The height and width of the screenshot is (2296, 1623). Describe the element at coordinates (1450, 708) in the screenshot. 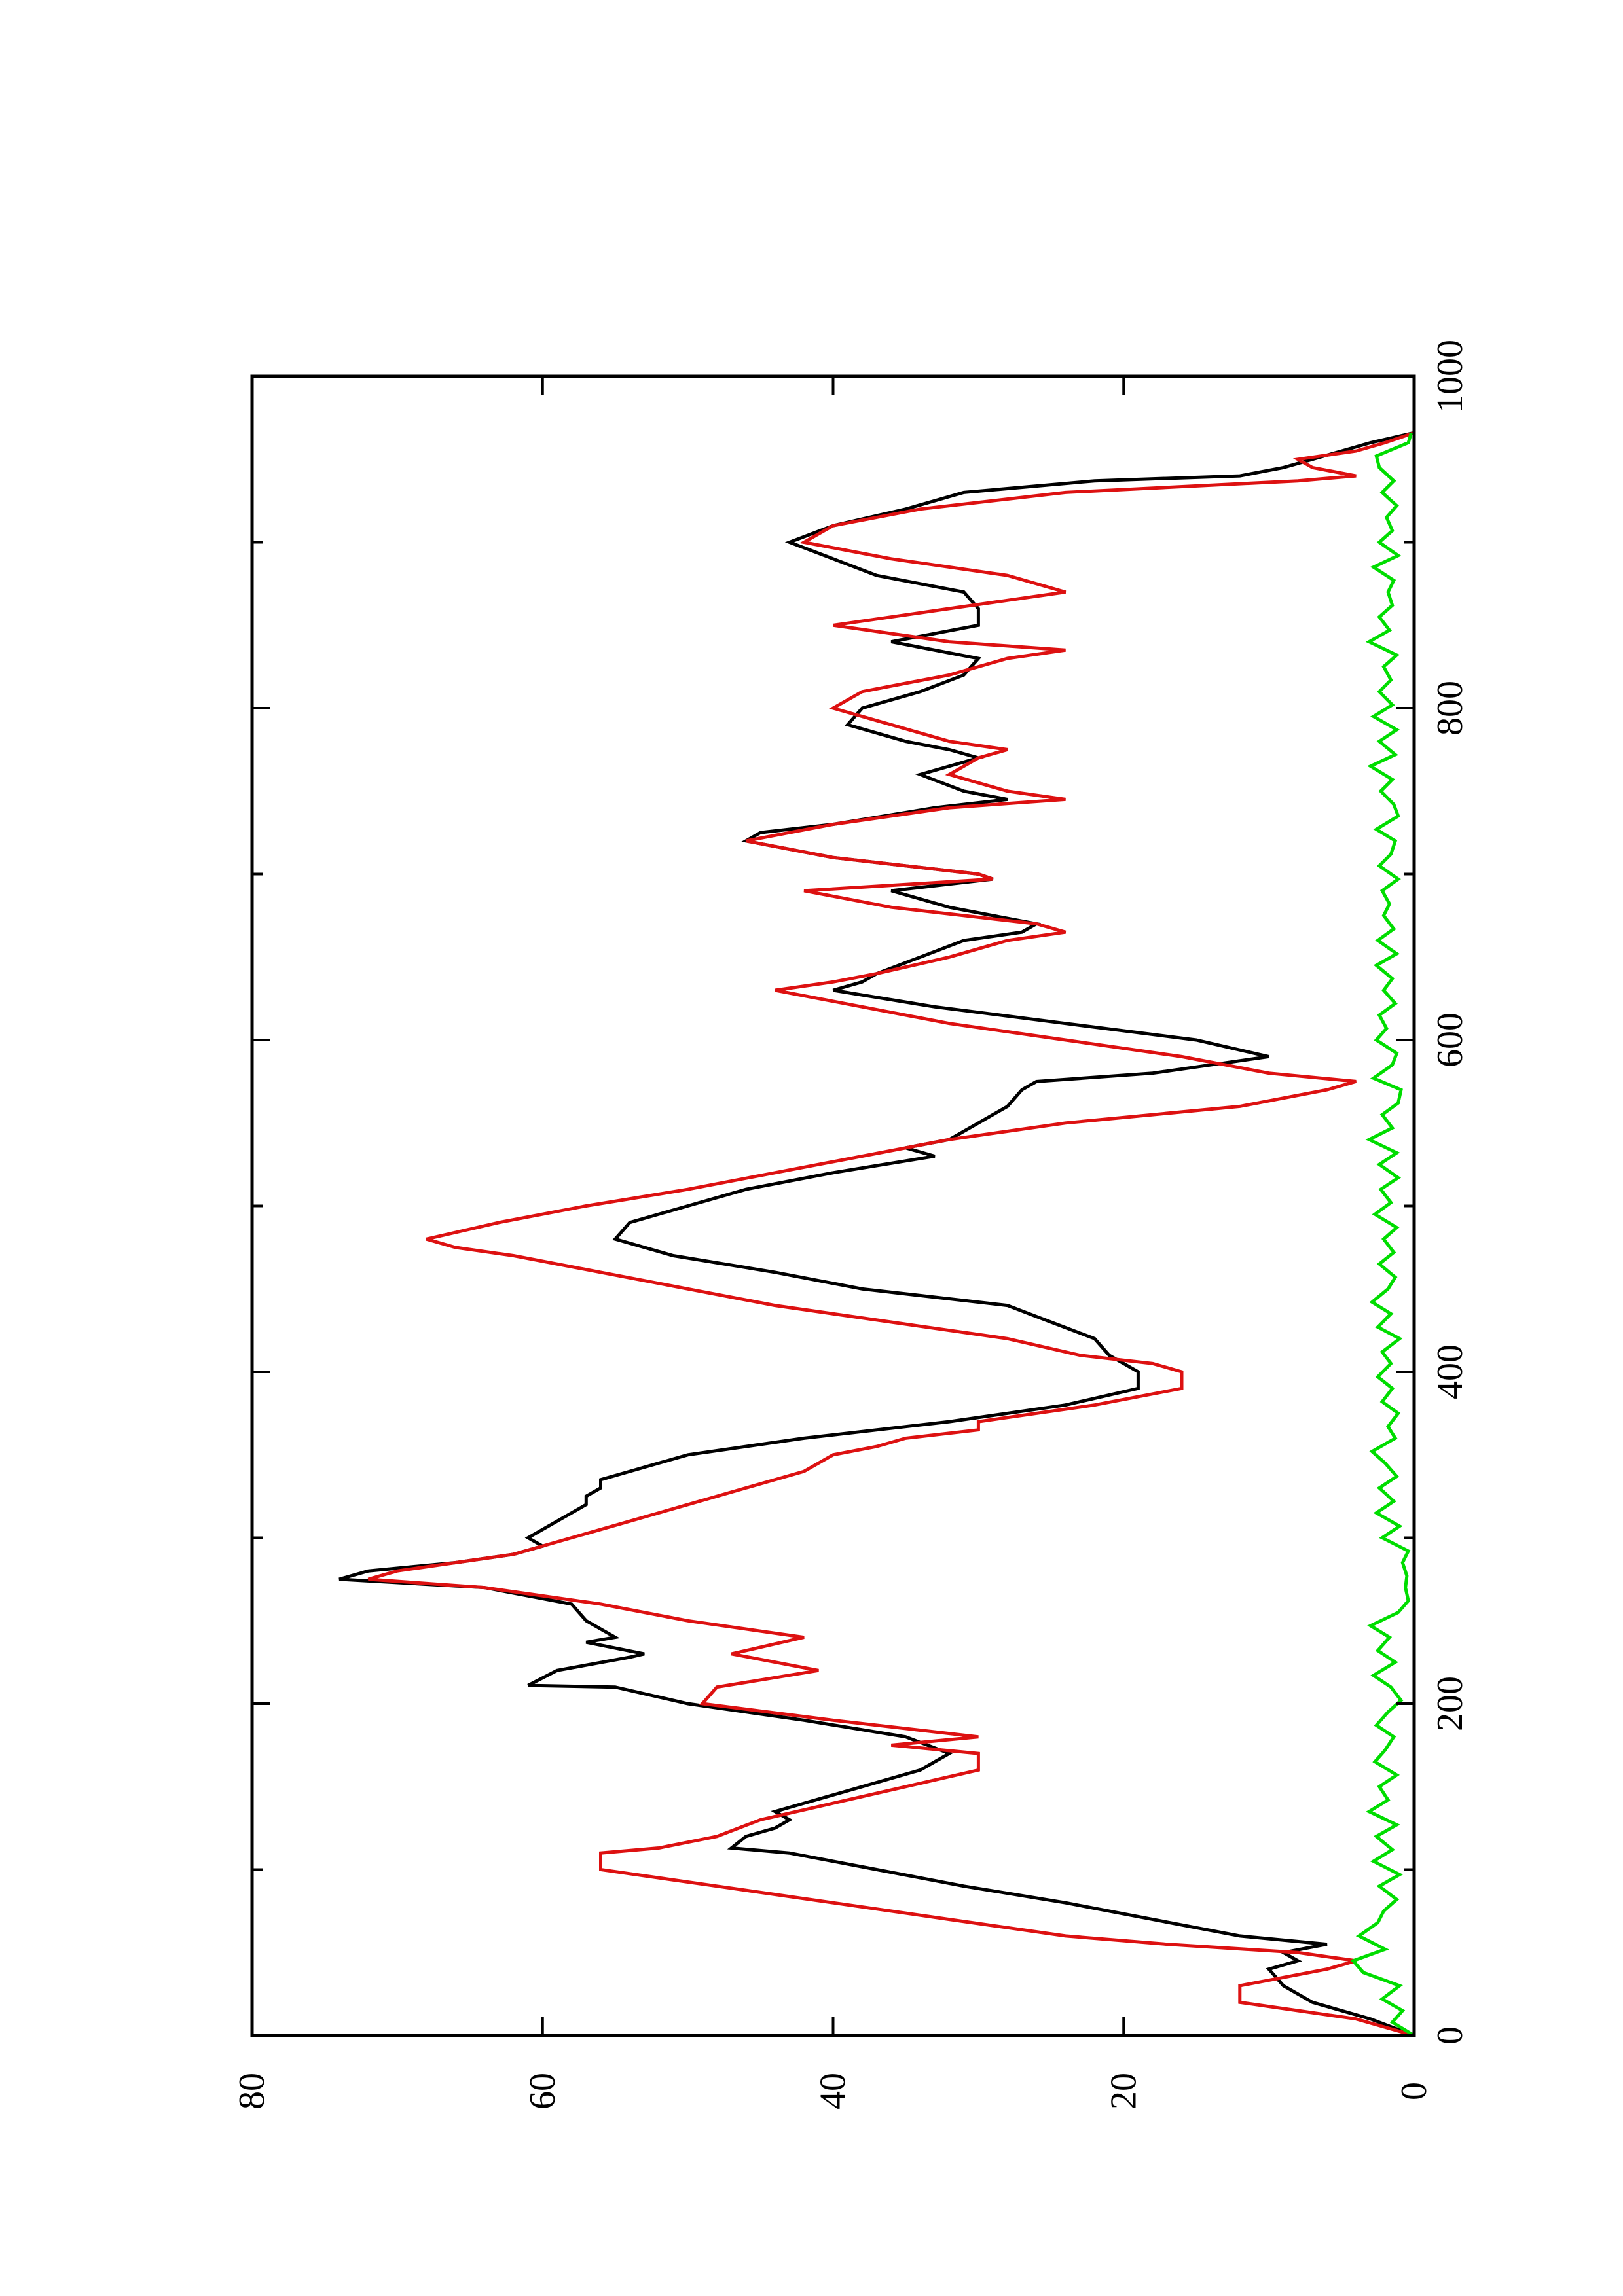

I see `x-tick-label: 800` at that location.